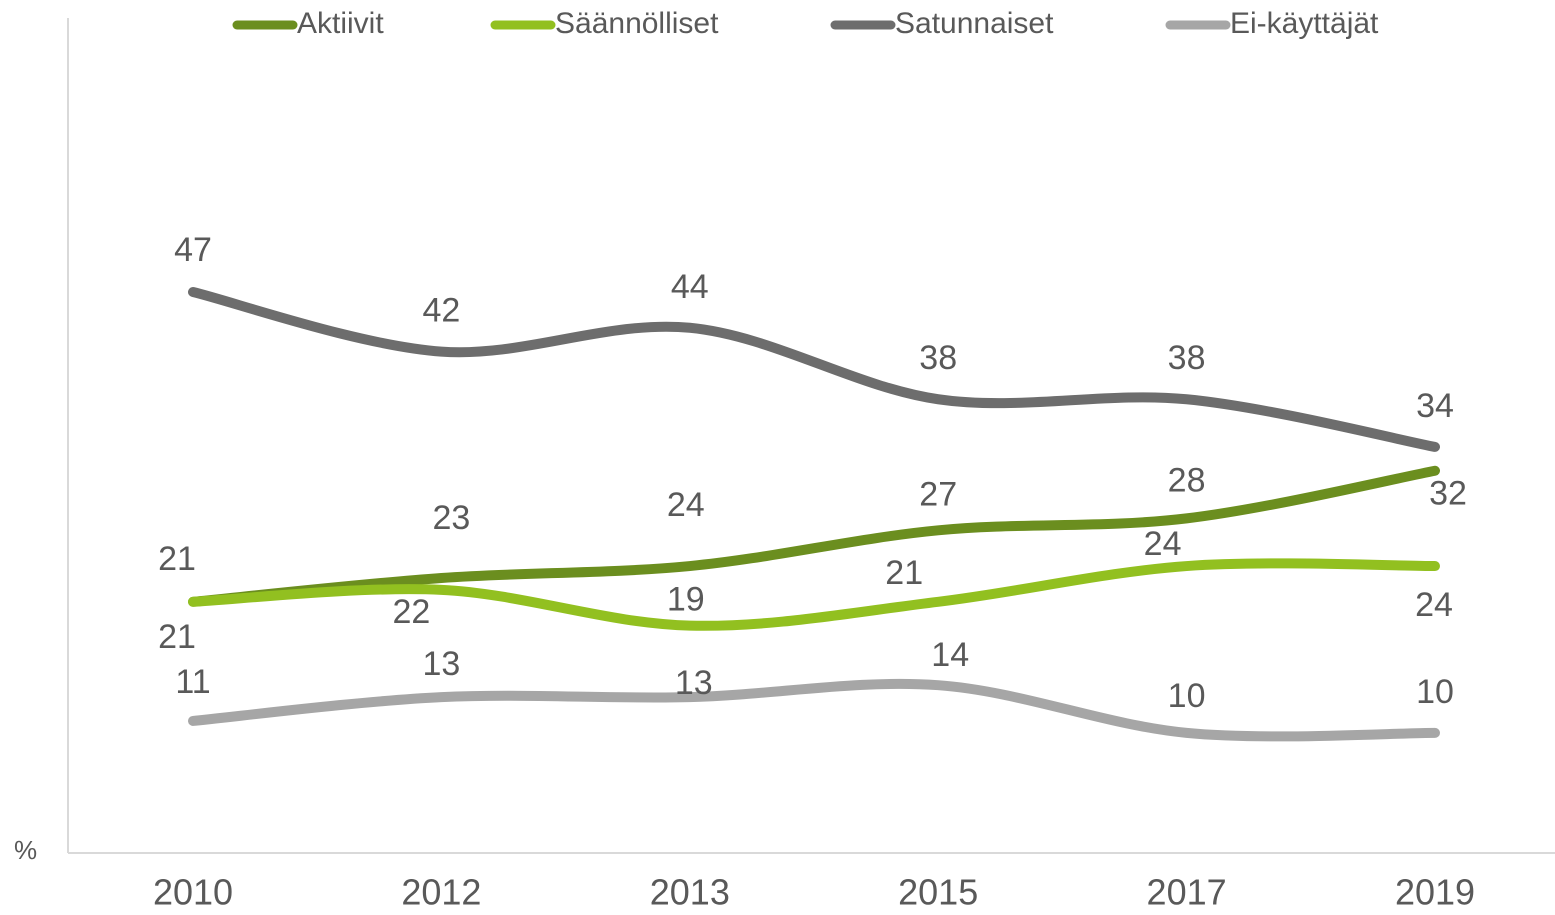 The width and height of the screenshot is (1555, 915). What do you see at coordinates (1435, 406) in the screenshot?
I see `data-label: 34` at bounding box center [1435, 406].